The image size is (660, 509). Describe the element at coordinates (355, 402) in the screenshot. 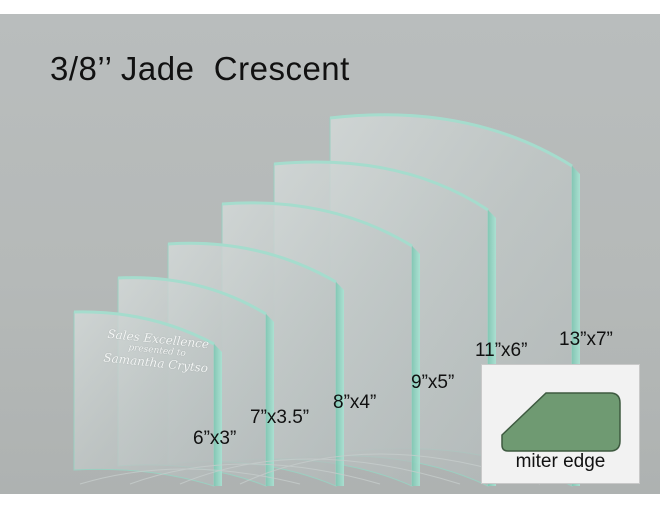

I see `size-label-8x4: 8”x4”` at that location.